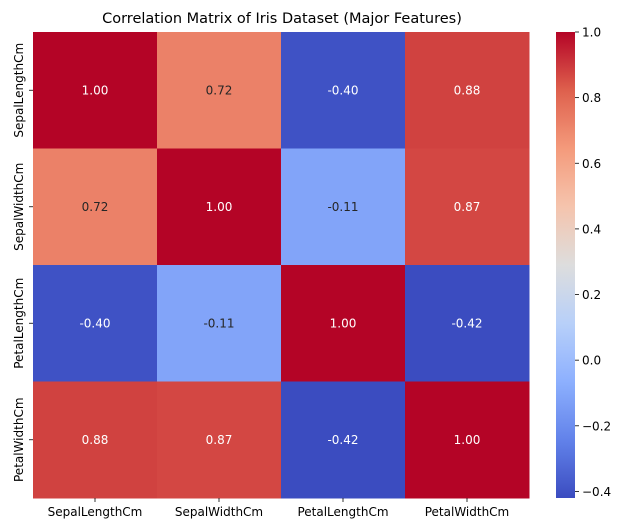  I want to click on colorbar-tick-label: 0.0, so click(591, 361).